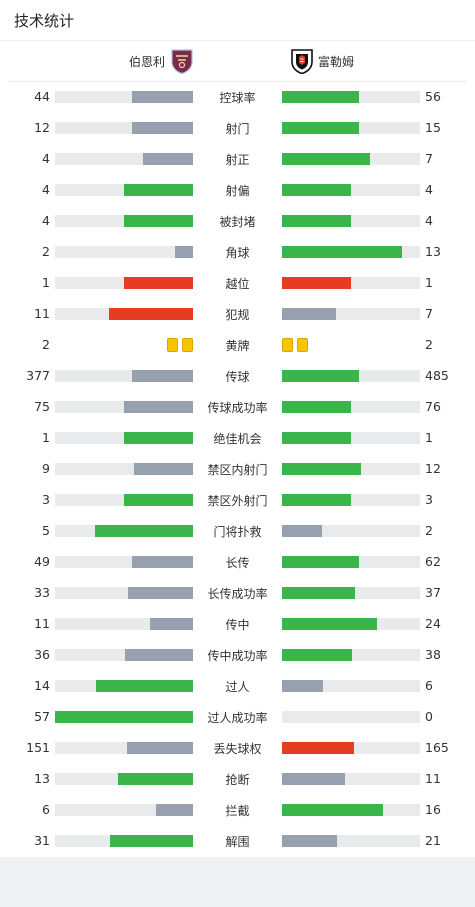 This screenshot has height=907, width=475. Describe the element at coordinates (429, 282) in the screenshot. I see `away-value: 1` at that location.